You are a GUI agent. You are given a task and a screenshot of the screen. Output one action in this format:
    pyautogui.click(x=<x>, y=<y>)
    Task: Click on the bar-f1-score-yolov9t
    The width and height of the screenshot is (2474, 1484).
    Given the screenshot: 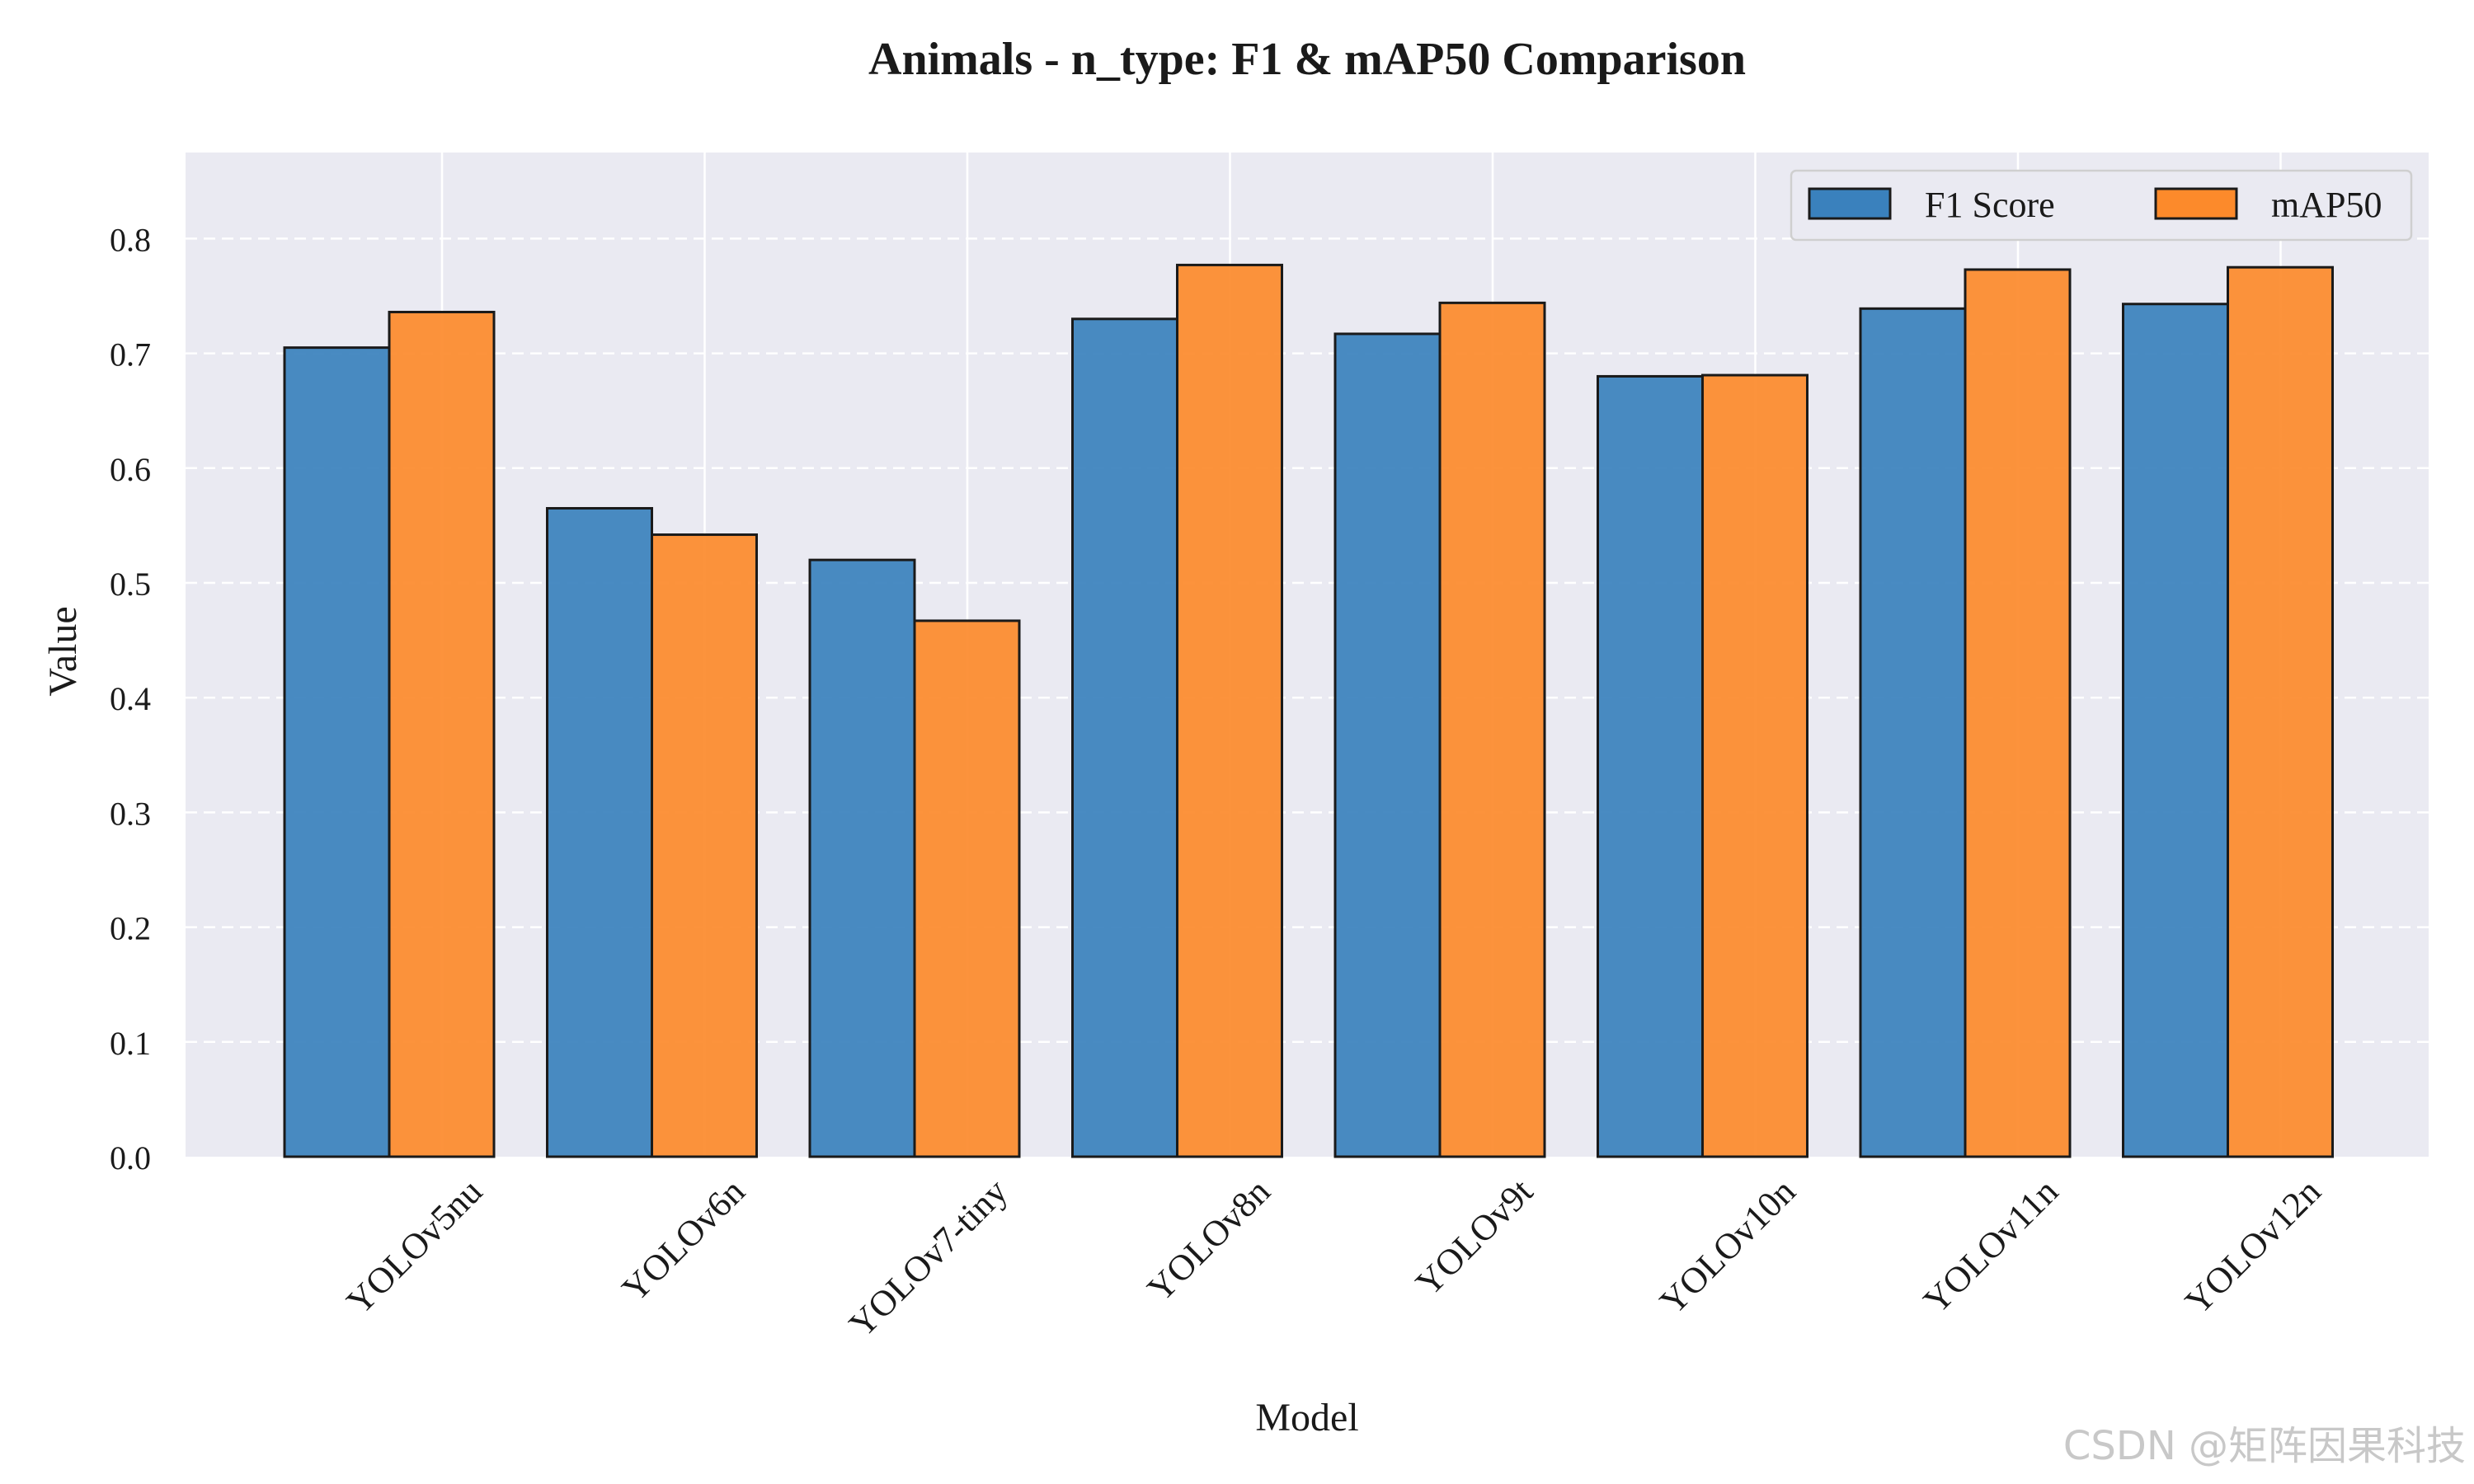 What is the action you would take?
    pyautogui.click(x=1387, y=745)
    